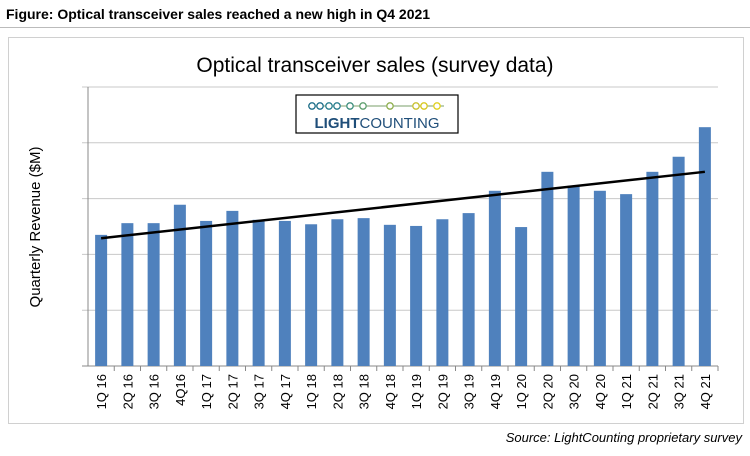 Image resolution: width=750 pixels, height=456 pixels. Describe the element at coordinates (652, 268) in the screenshot. I see `bar-2Q21` at that location.